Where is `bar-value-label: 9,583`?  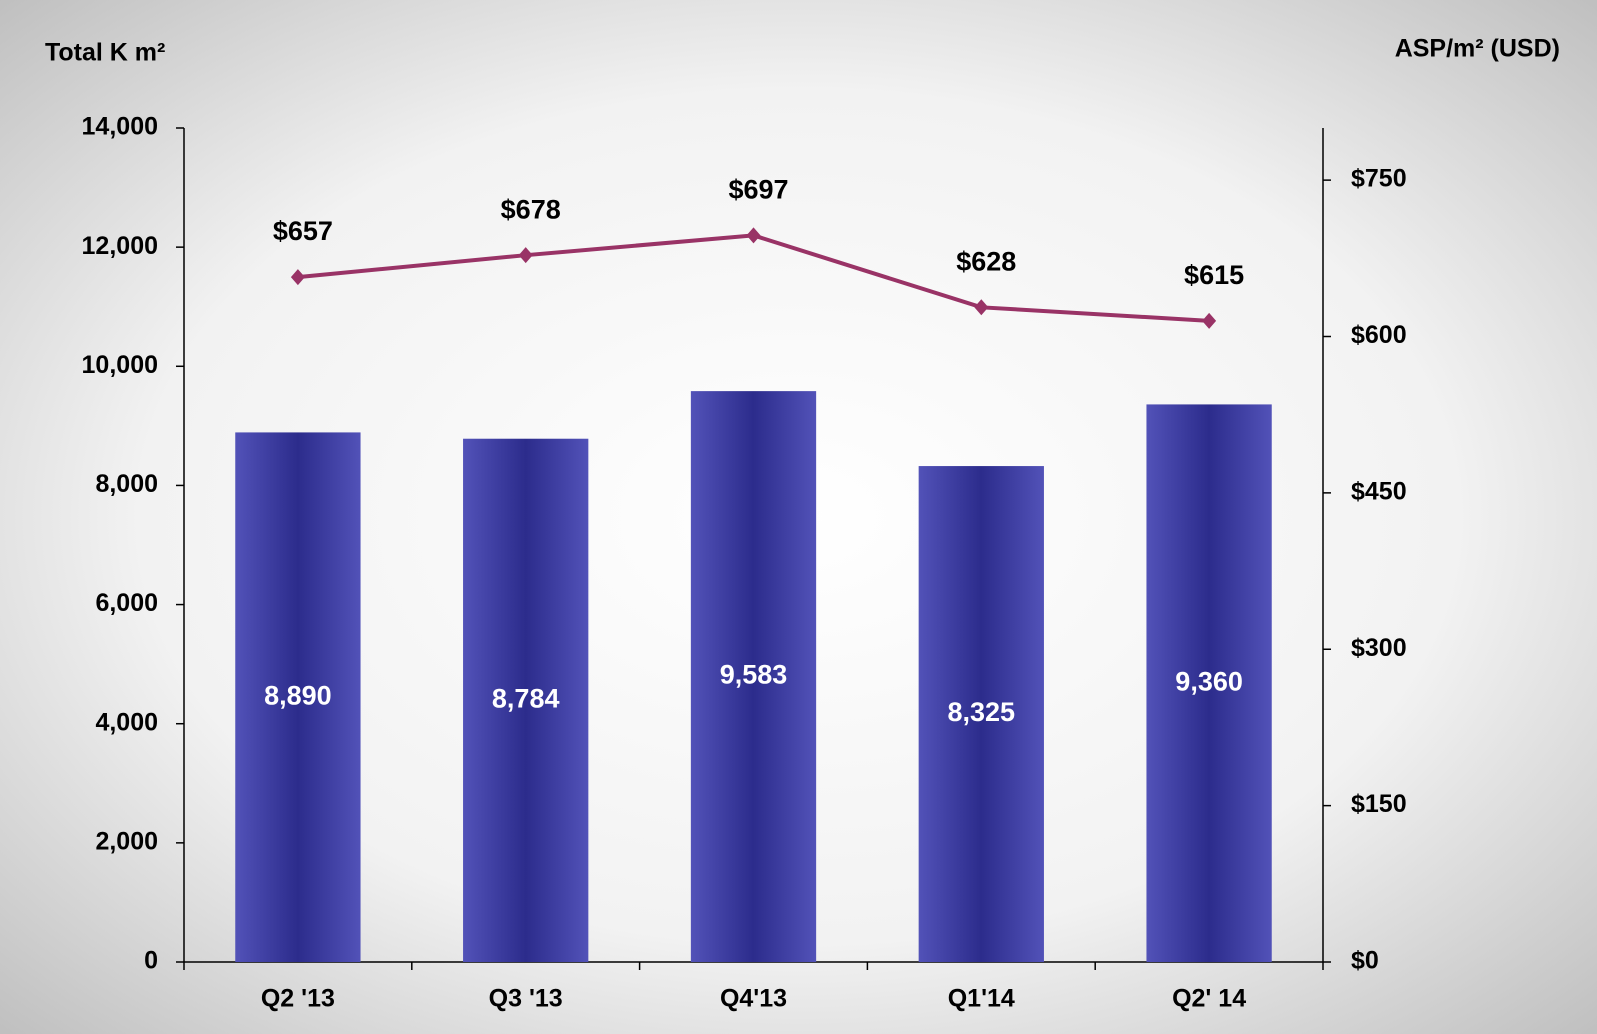
bar-value-label: 9,583 is located at coordinates (754, 675).